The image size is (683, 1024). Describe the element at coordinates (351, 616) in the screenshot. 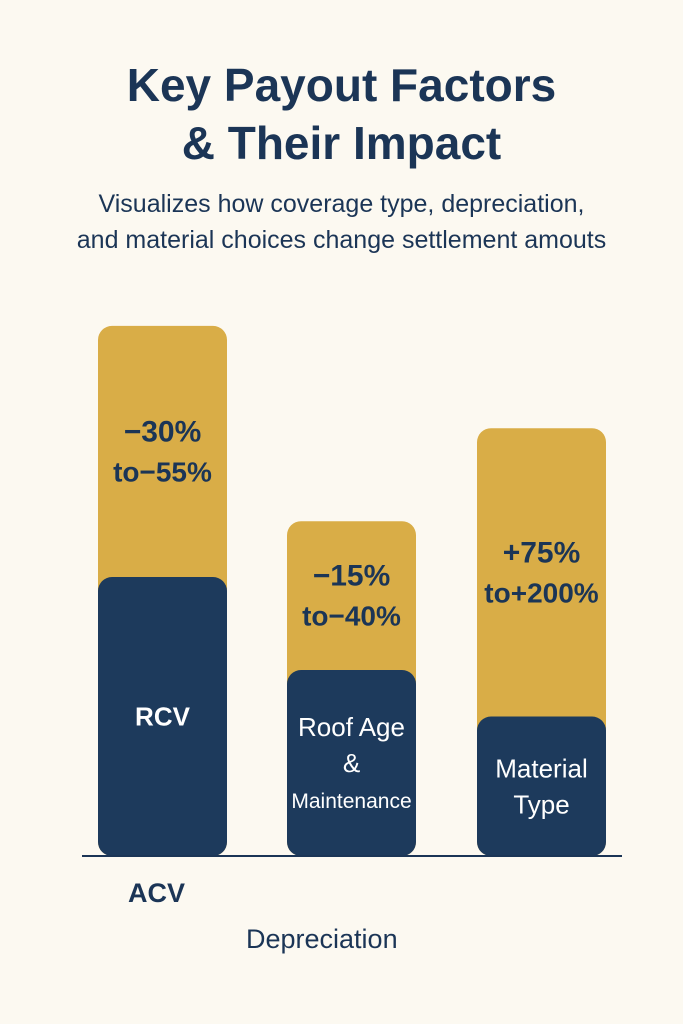

I see `impact-label-roof-age-maintenance-line-2: to−40%` at that location.